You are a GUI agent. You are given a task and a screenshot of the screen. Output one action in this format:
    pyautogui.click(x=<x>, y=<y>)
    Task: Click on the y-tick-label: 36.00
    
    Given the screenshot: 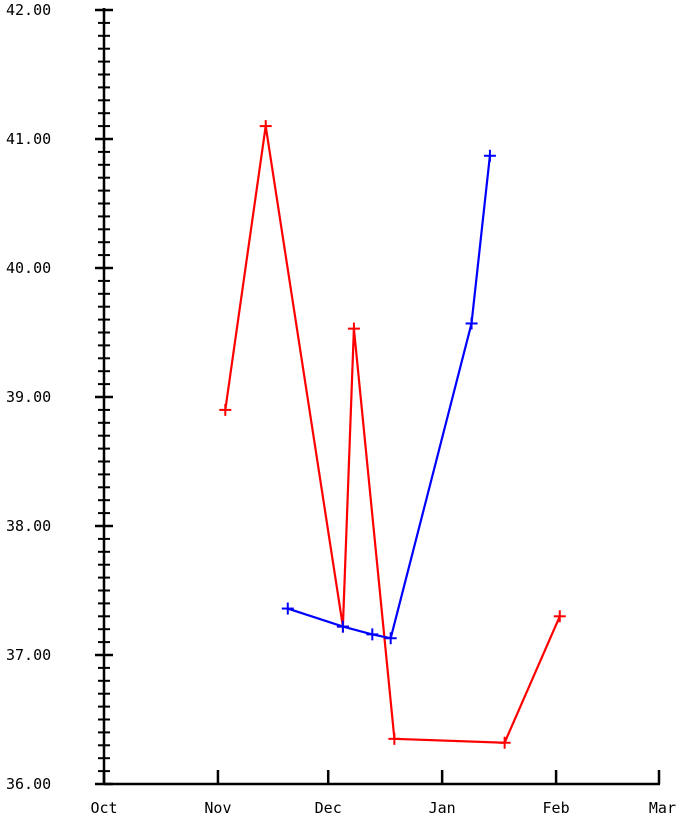 What is the action you would take?
    pyautogui.click(x=28, y=784)
    